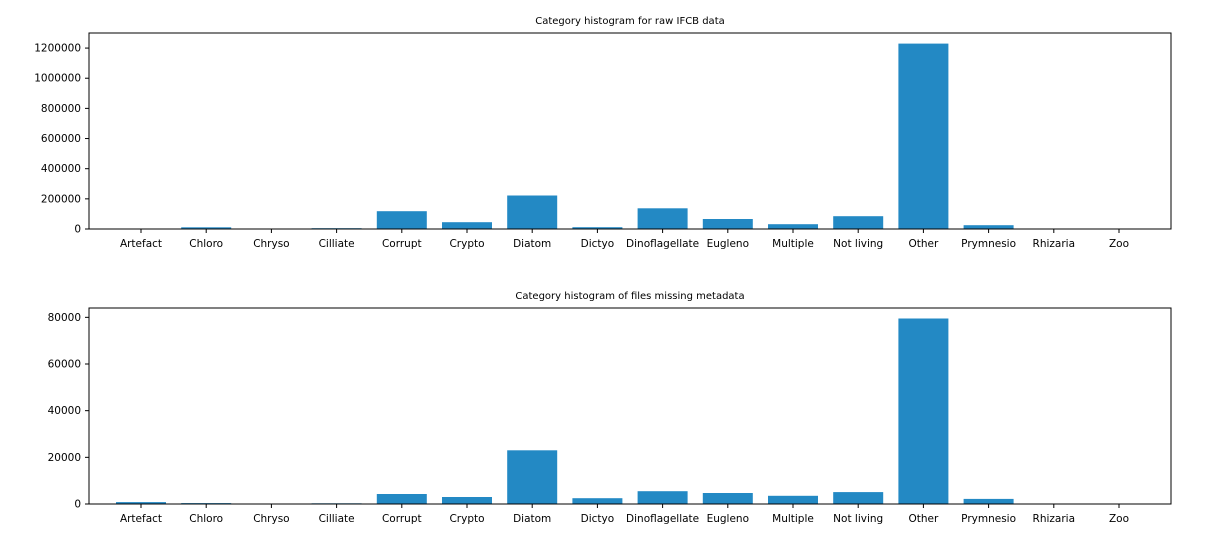  Describe the element at coordinates (630, 21) in the screenshot. I see `chart-title: Category histogram for raw IFCB data` at that location.